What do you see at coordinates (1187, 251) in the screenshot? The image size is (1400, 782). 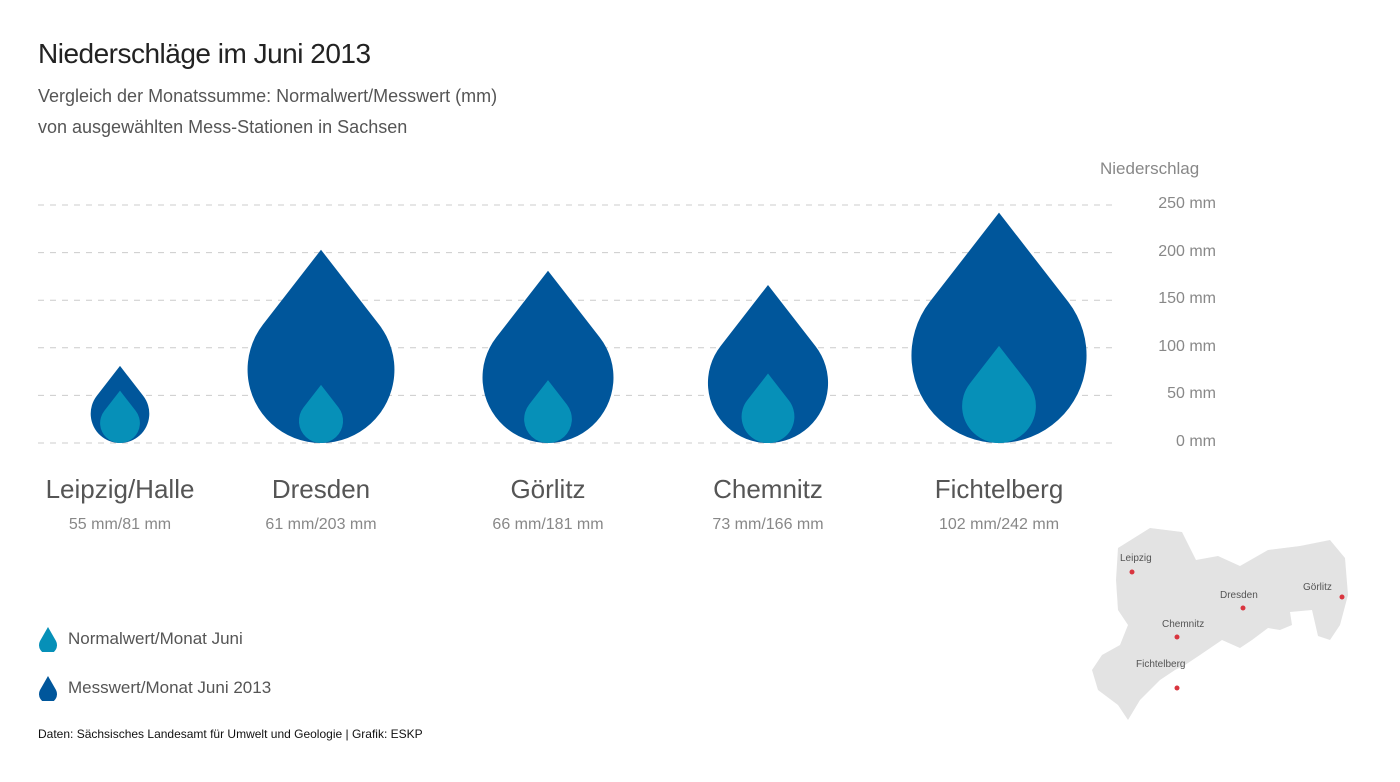 I see `y-tick-label: 200 mm` at bounding box center [1187, 251].